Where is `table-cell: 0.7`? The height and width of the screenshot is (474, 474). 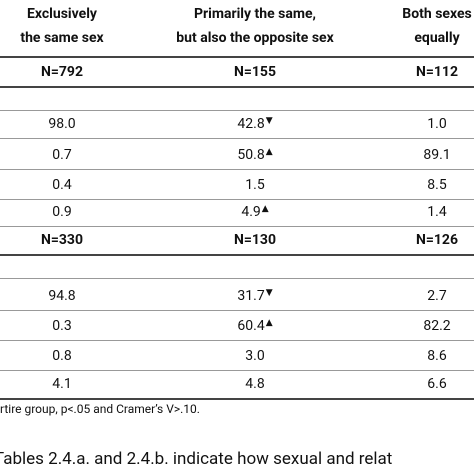
table-cell: 0.7 is located at coordinates (61, 155).